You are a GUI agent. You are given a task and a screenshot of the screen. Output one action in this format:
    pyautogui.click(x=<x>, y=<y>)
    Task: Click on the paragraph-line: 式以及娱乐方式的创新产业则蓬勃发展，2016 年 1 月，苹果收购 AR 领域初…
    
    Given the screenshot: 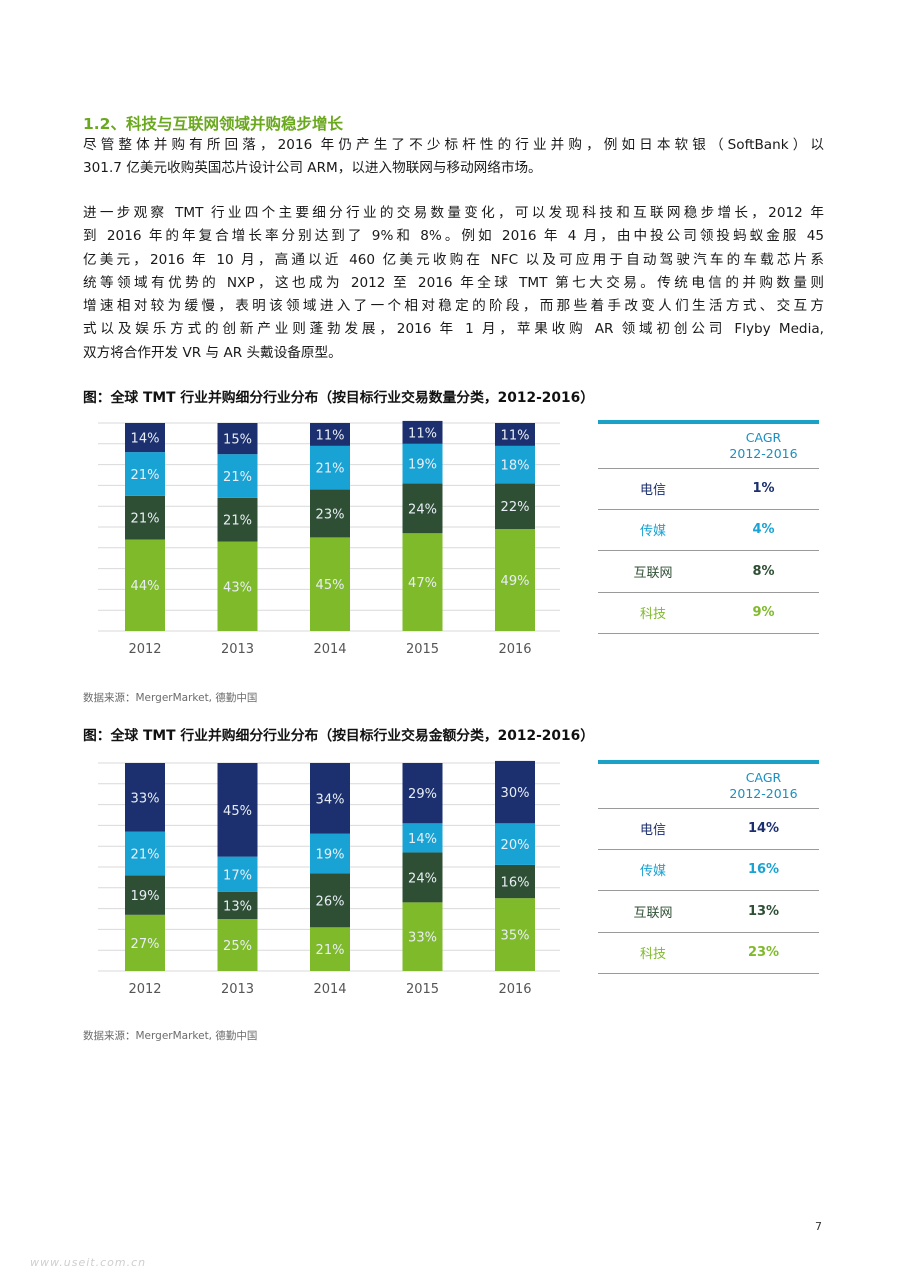 What is the action you would take?
    pyautogui.click(x=453, y=329)
    